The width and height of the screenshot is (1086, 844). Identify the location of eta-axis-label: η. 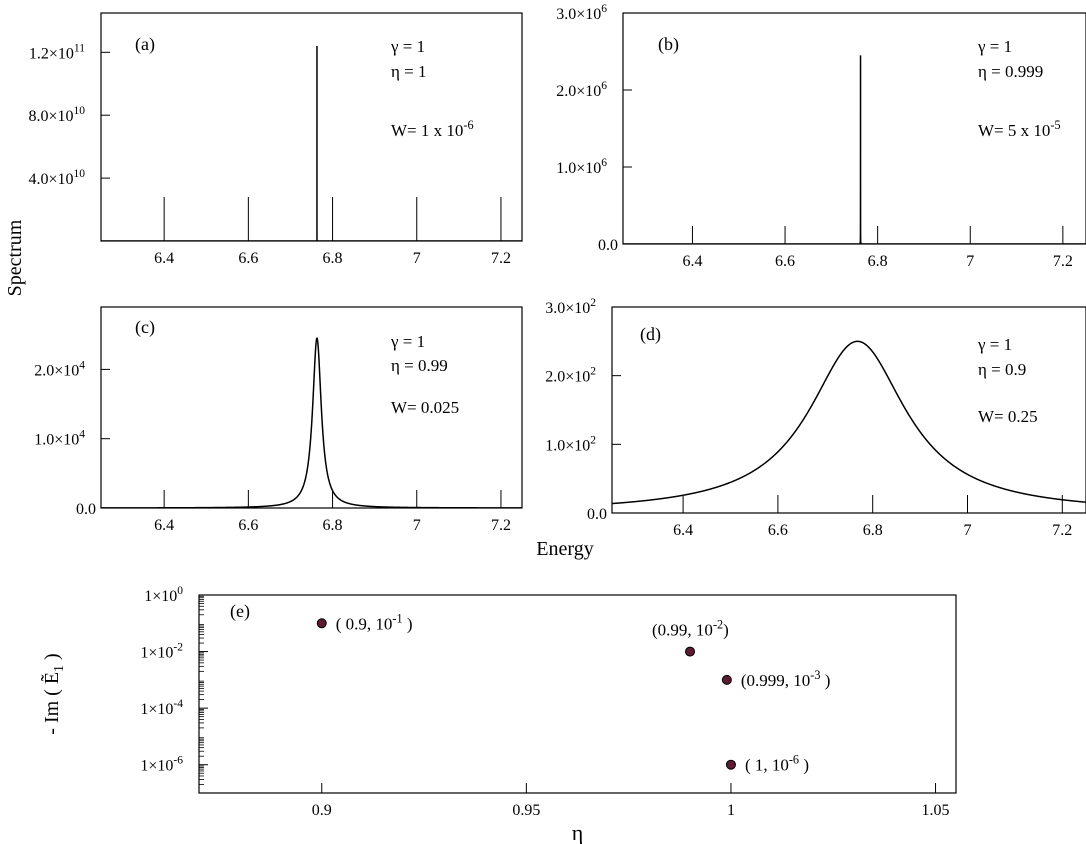
(578, 832).